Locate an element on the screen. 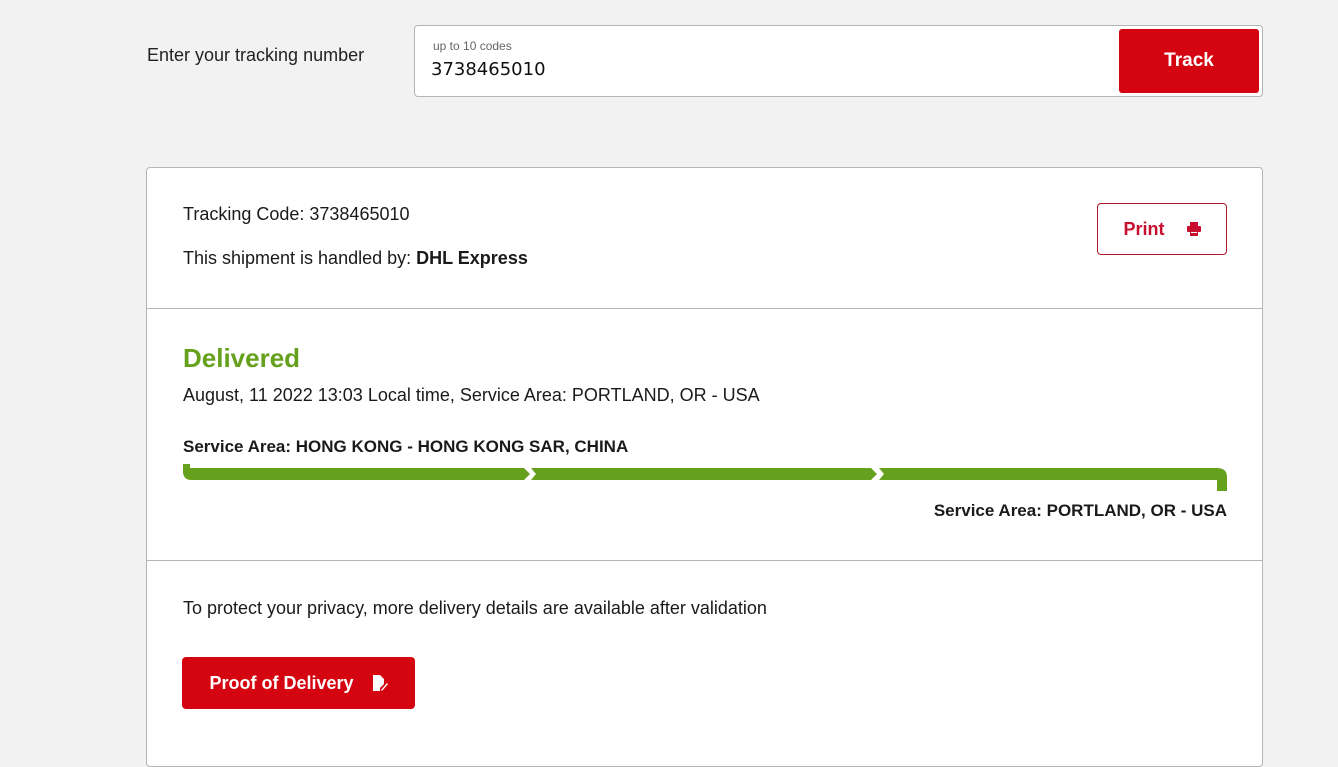 Image resolution: width=1338 pixels, height=767 pixels. status-label: Delivered is located at coordinates (242, 358).